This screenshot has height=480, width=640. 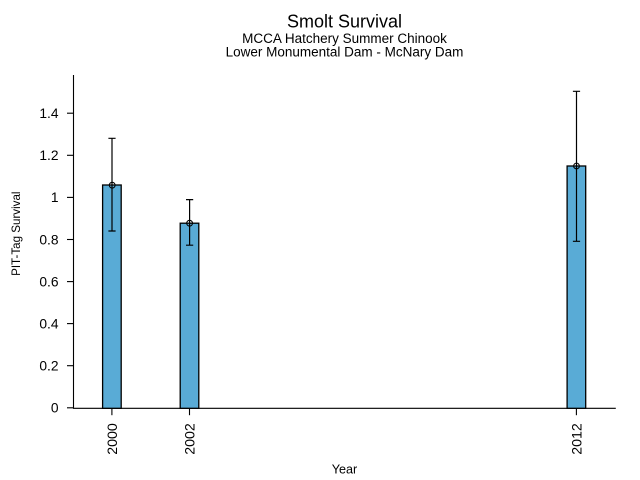 What do you see at coordinates (344, 469) in the screenshot?
I see `svg-text: Year` at bounding box center [344, 469].